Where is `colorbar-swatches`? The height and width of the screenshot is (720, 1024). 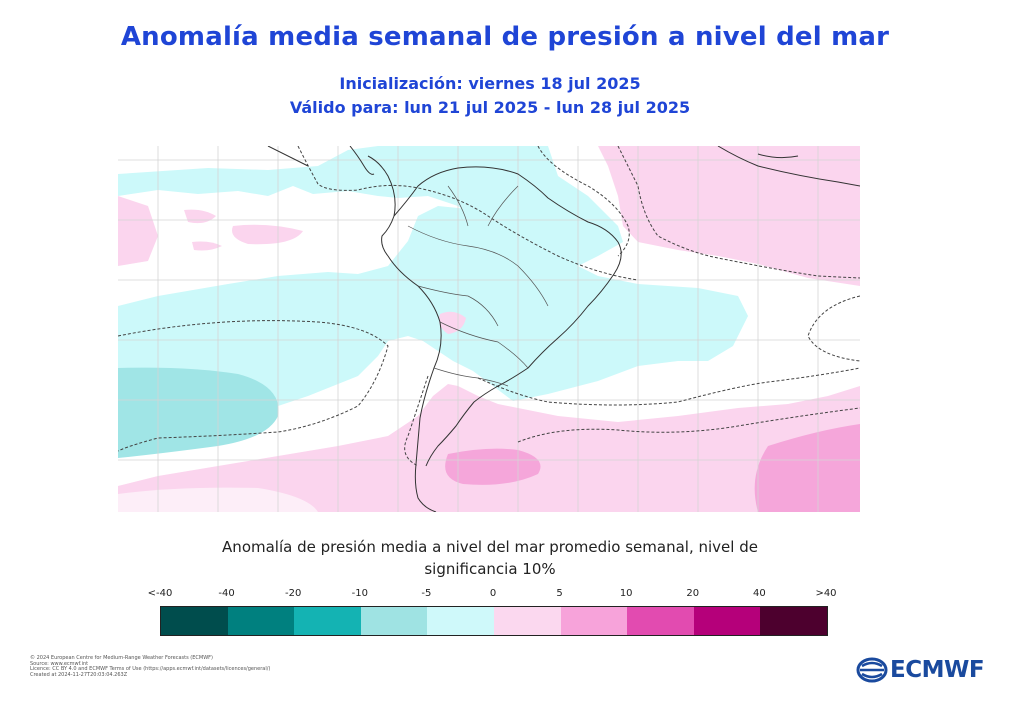 colorbar-swatches is located at coordinates (494, 621).